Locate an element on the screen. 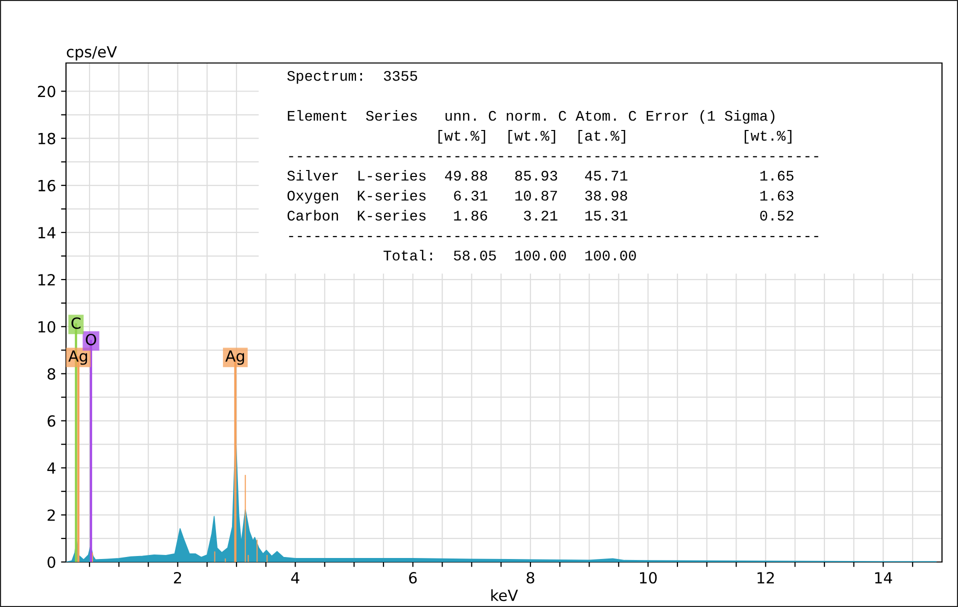  x-tick-label: 4 is located at coordinates (295, 578).